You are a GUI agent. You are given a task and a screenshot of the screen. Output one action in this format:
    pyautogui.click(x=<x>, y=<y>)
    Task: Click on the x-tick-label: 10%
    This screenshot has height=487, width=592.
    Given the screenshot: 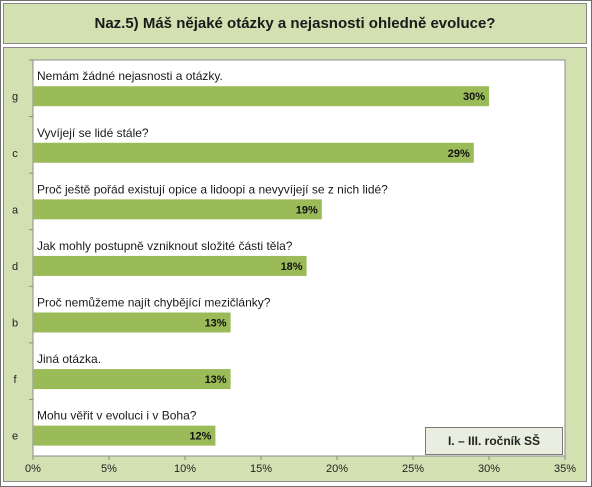 What is the action you would take?
    pyautogui.click(x=185, y=469)
    